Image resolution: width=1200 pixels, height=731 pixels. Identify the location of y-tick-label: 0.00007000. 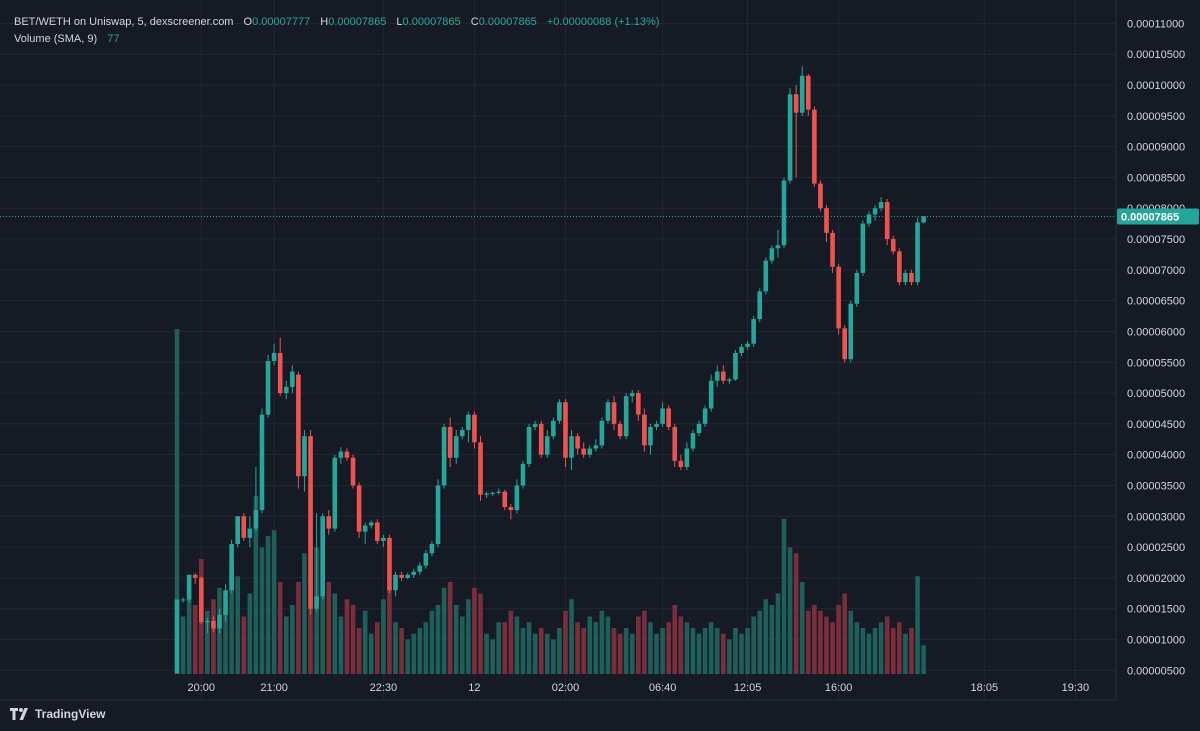
(1156, 271).